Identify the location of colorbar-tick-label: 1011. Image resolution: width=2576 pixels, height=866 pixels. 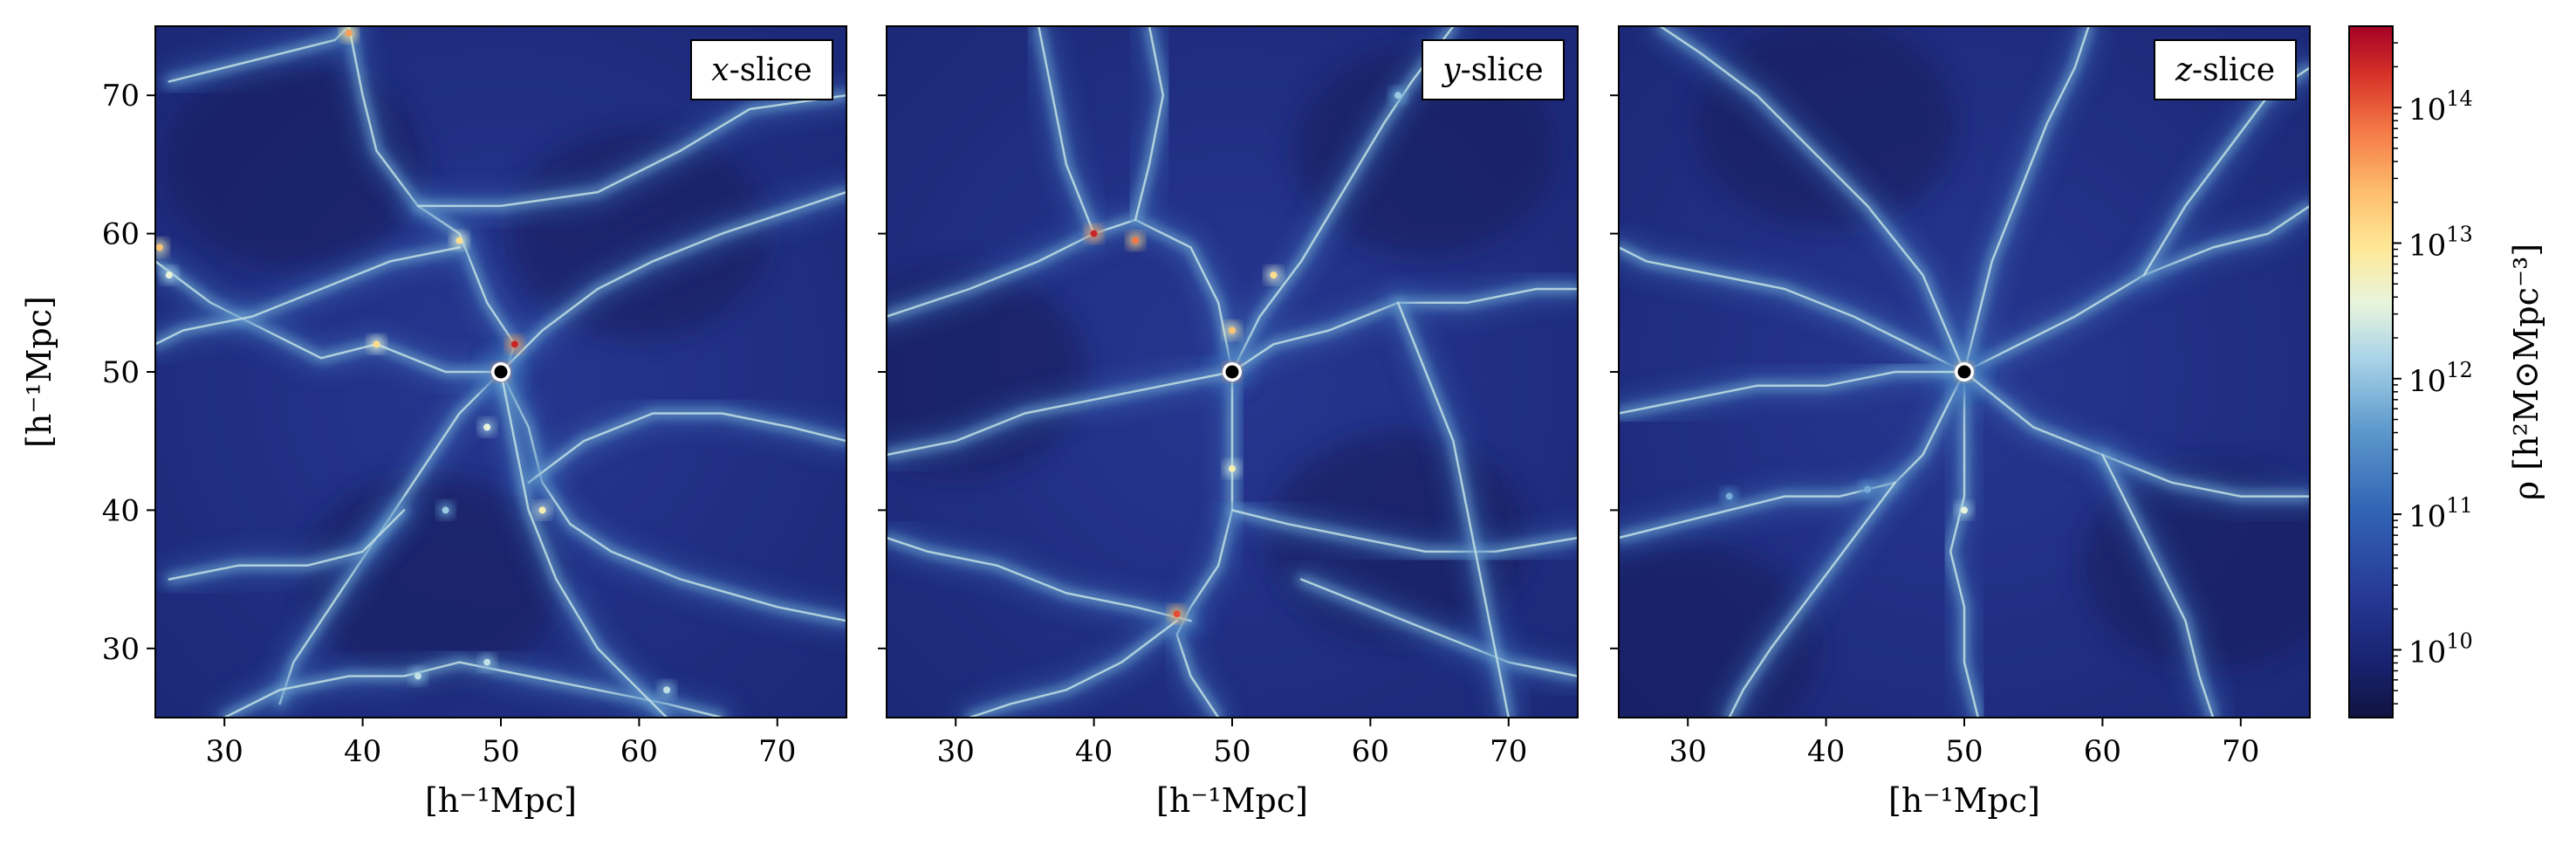
(2440, 513).